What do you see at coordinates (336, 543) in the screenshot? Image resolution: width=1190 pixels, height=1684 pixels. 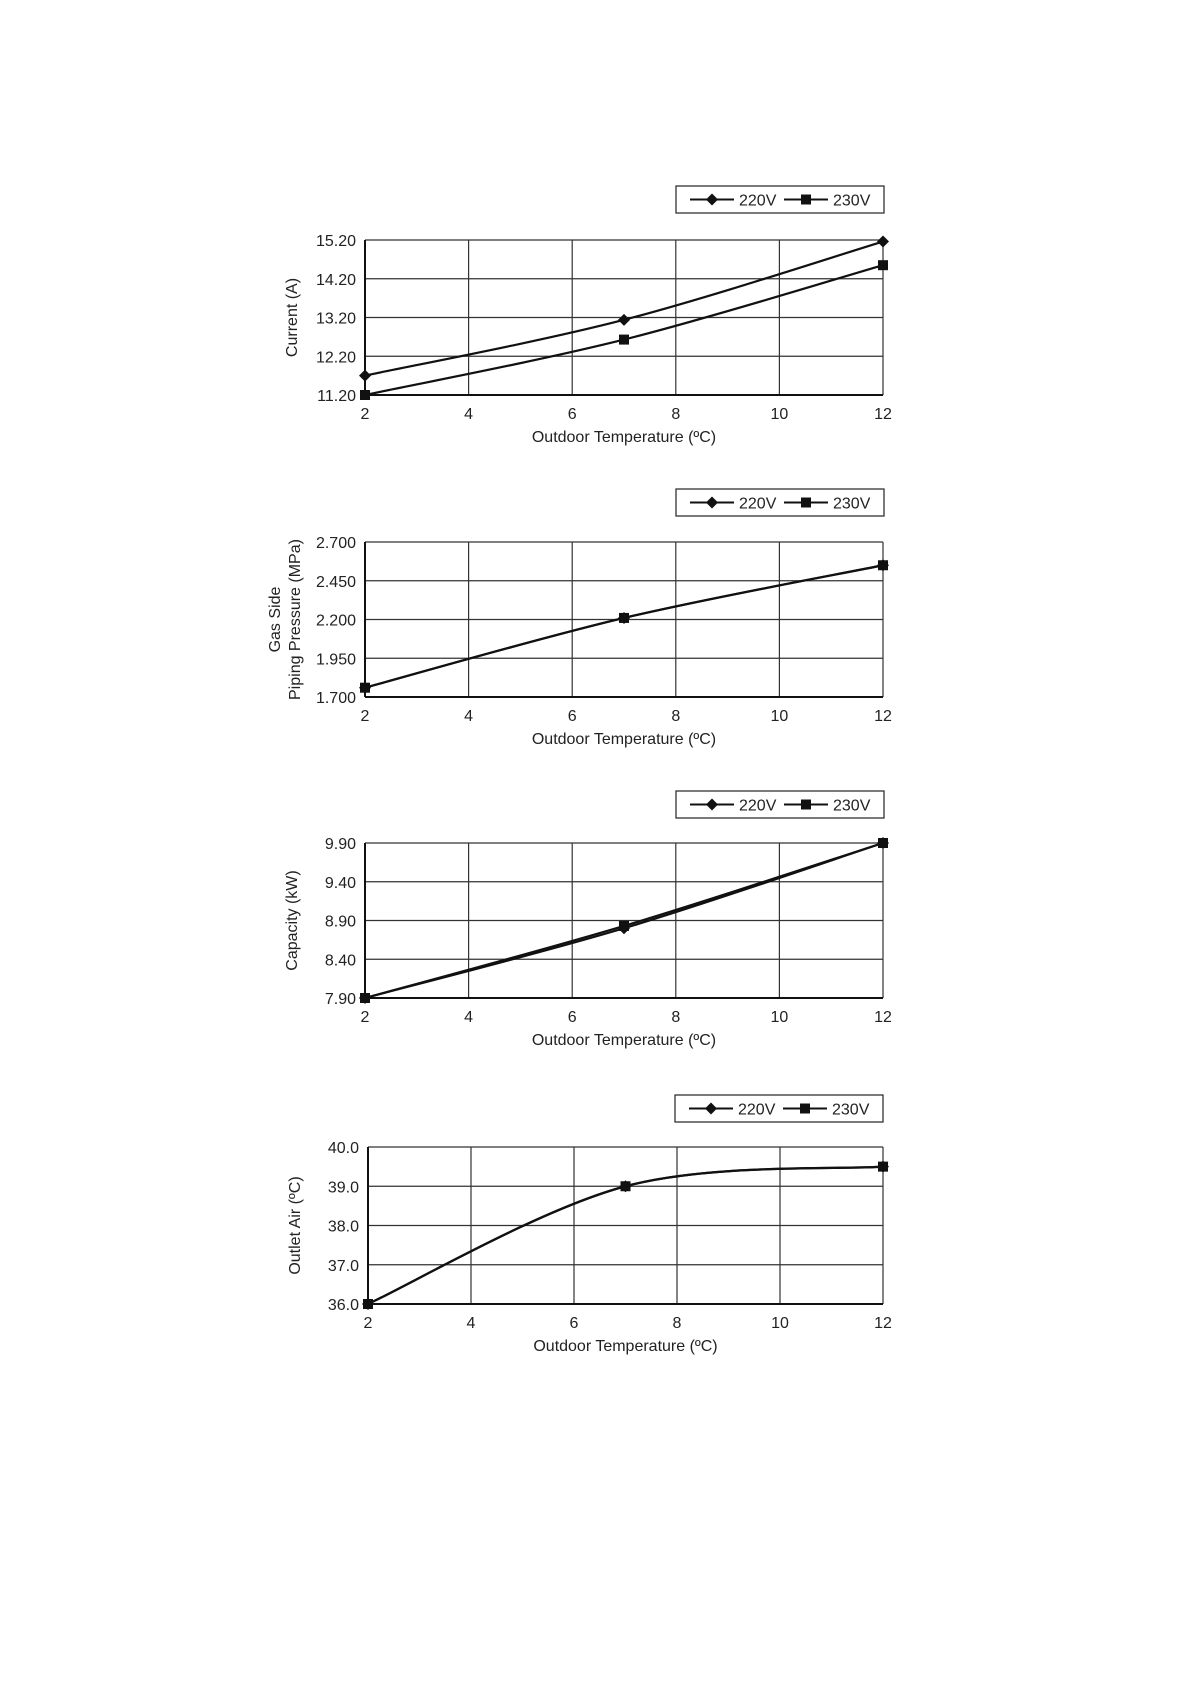 I see `y-tick-label: 2.700` at bounding box center [336, 543].